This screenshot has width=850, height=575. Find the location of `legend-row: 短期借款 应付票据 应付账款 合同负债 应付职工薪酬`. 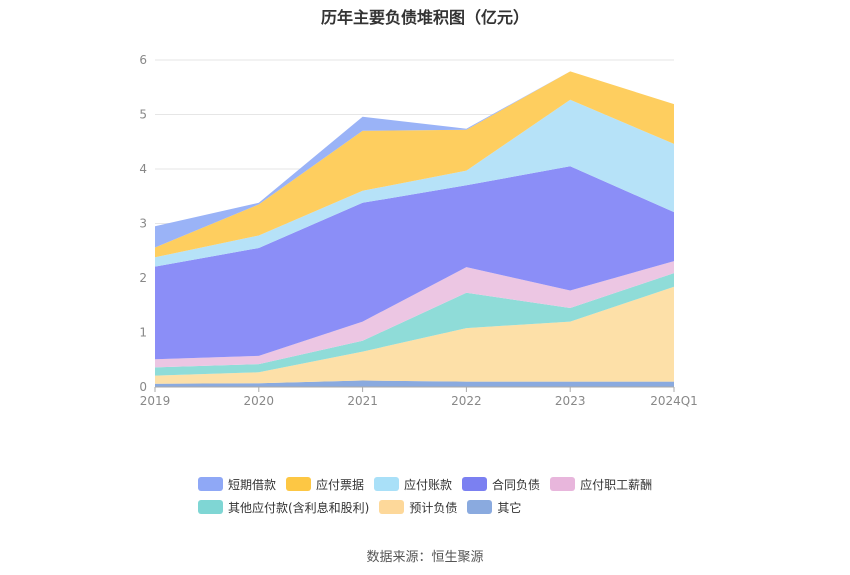

legend-row: 短期借款 应付票据 应付账款 合同负债 应付职工薪酬 is located at coordinates (448, 484).